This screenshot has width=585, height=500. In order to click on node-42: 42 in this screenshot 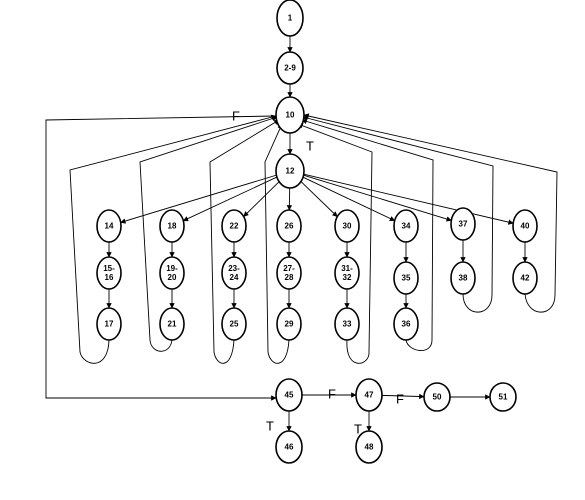, I will do `click(525, 278)`.